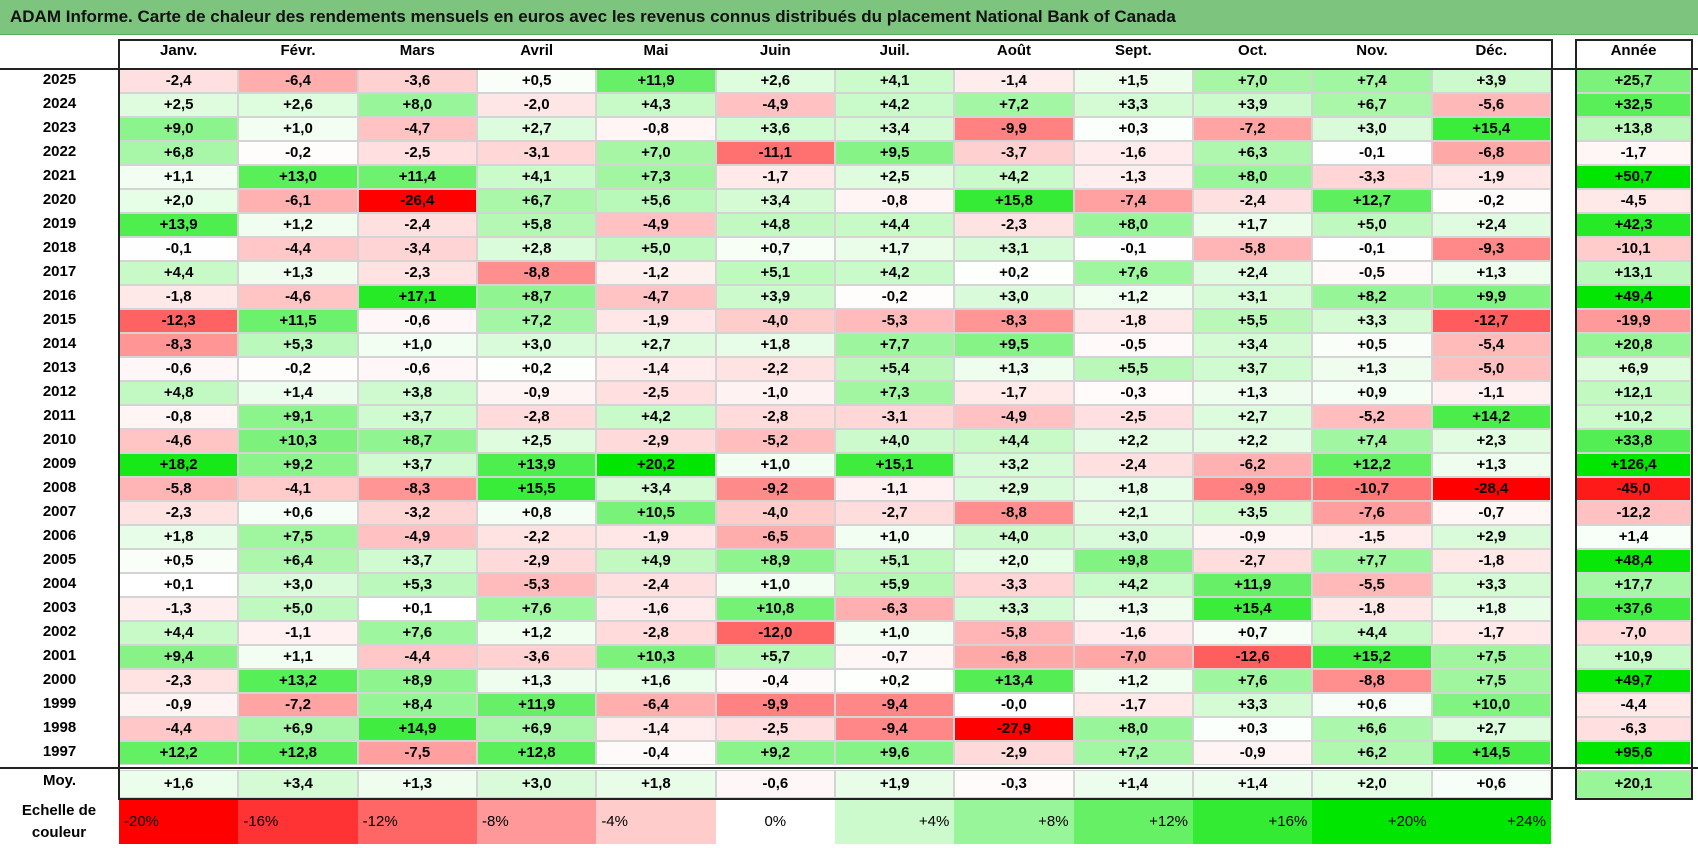 The height and width of the screenshot is (848, 1698). Describe the element at coordinates (298, 609) in the screenshot. I see `heatmap-cell: +5,0` at that location.